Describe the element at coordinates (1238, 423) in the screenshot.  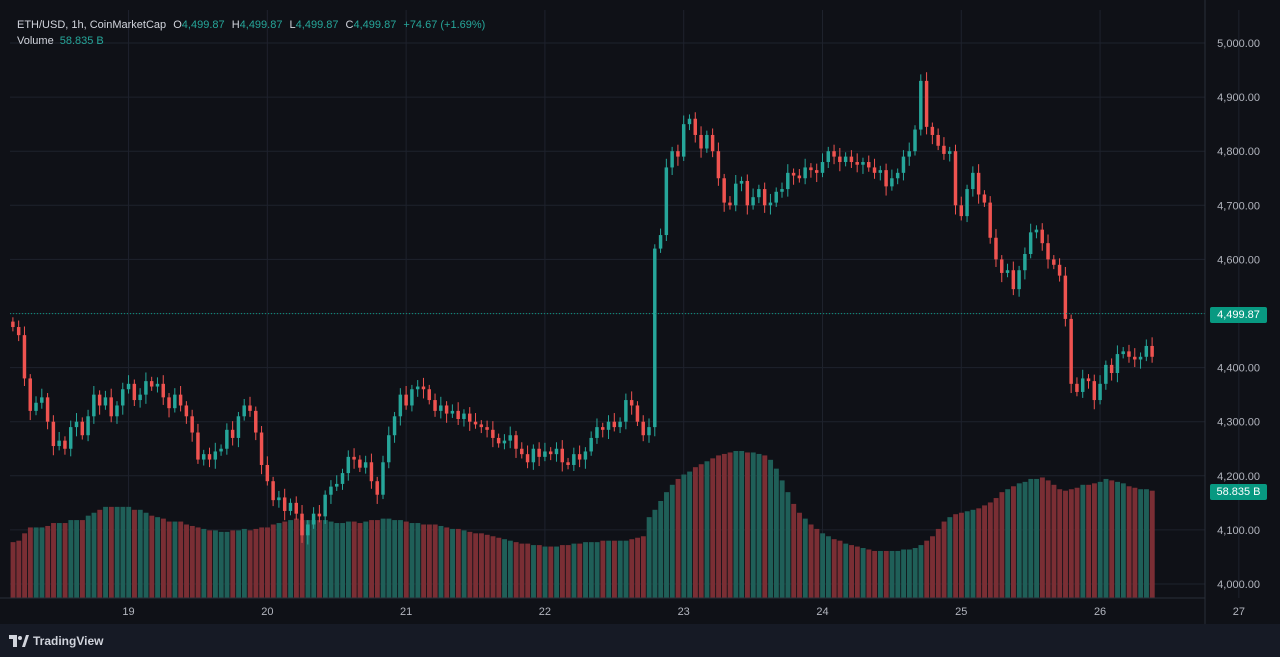
I see `y-tick-label: 4,300.00` at that location.